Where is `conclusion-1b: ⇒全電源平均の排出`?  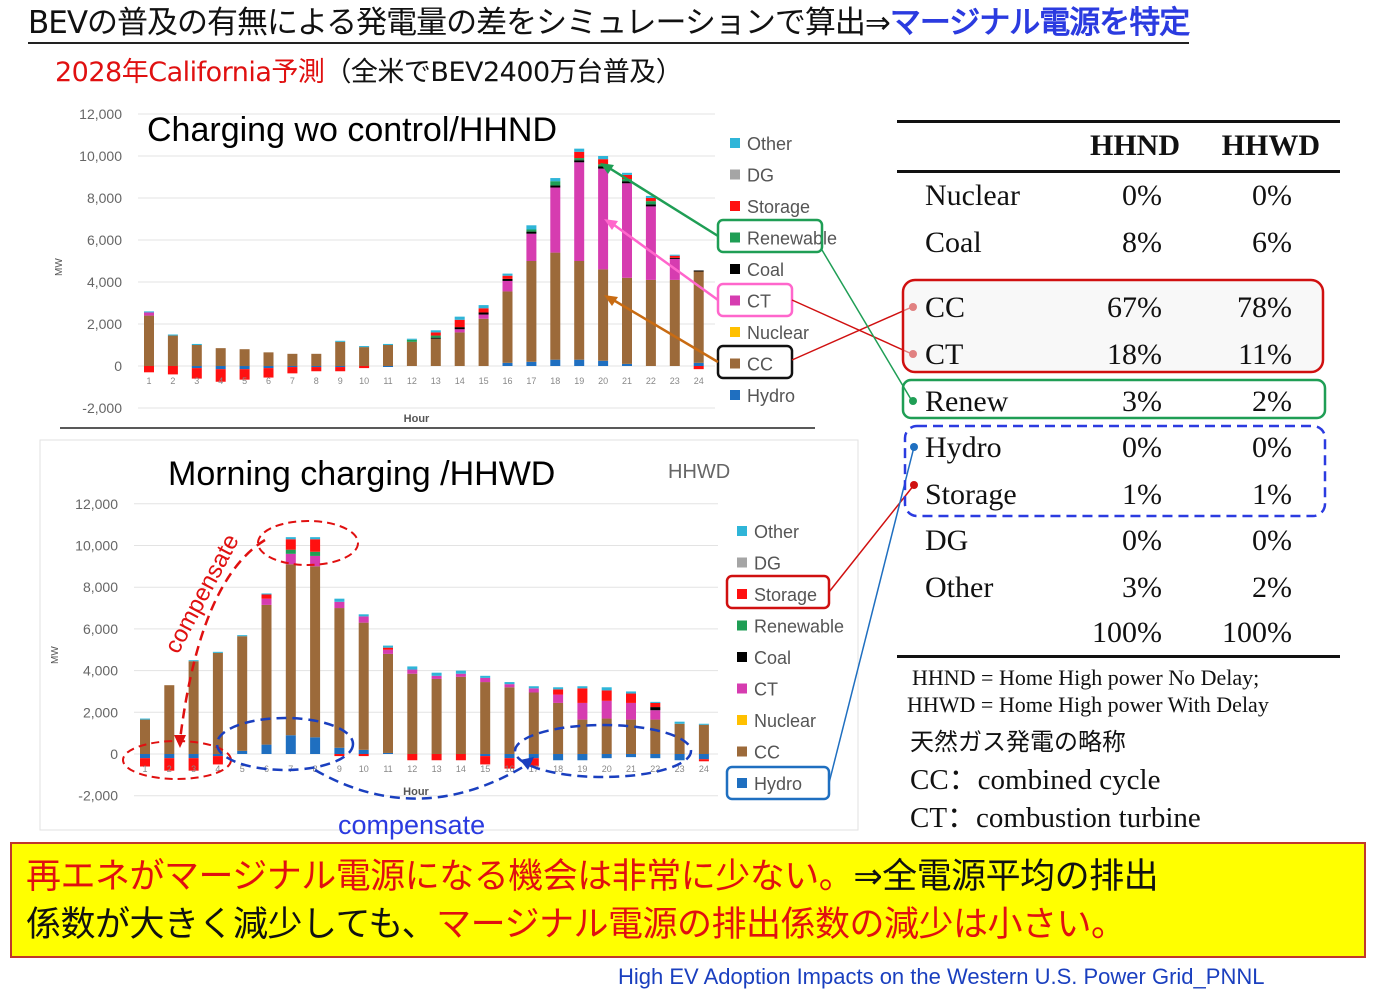
conclusion-1b: ⇒全電源平均の排出 is located at coordinates (1006, 877).